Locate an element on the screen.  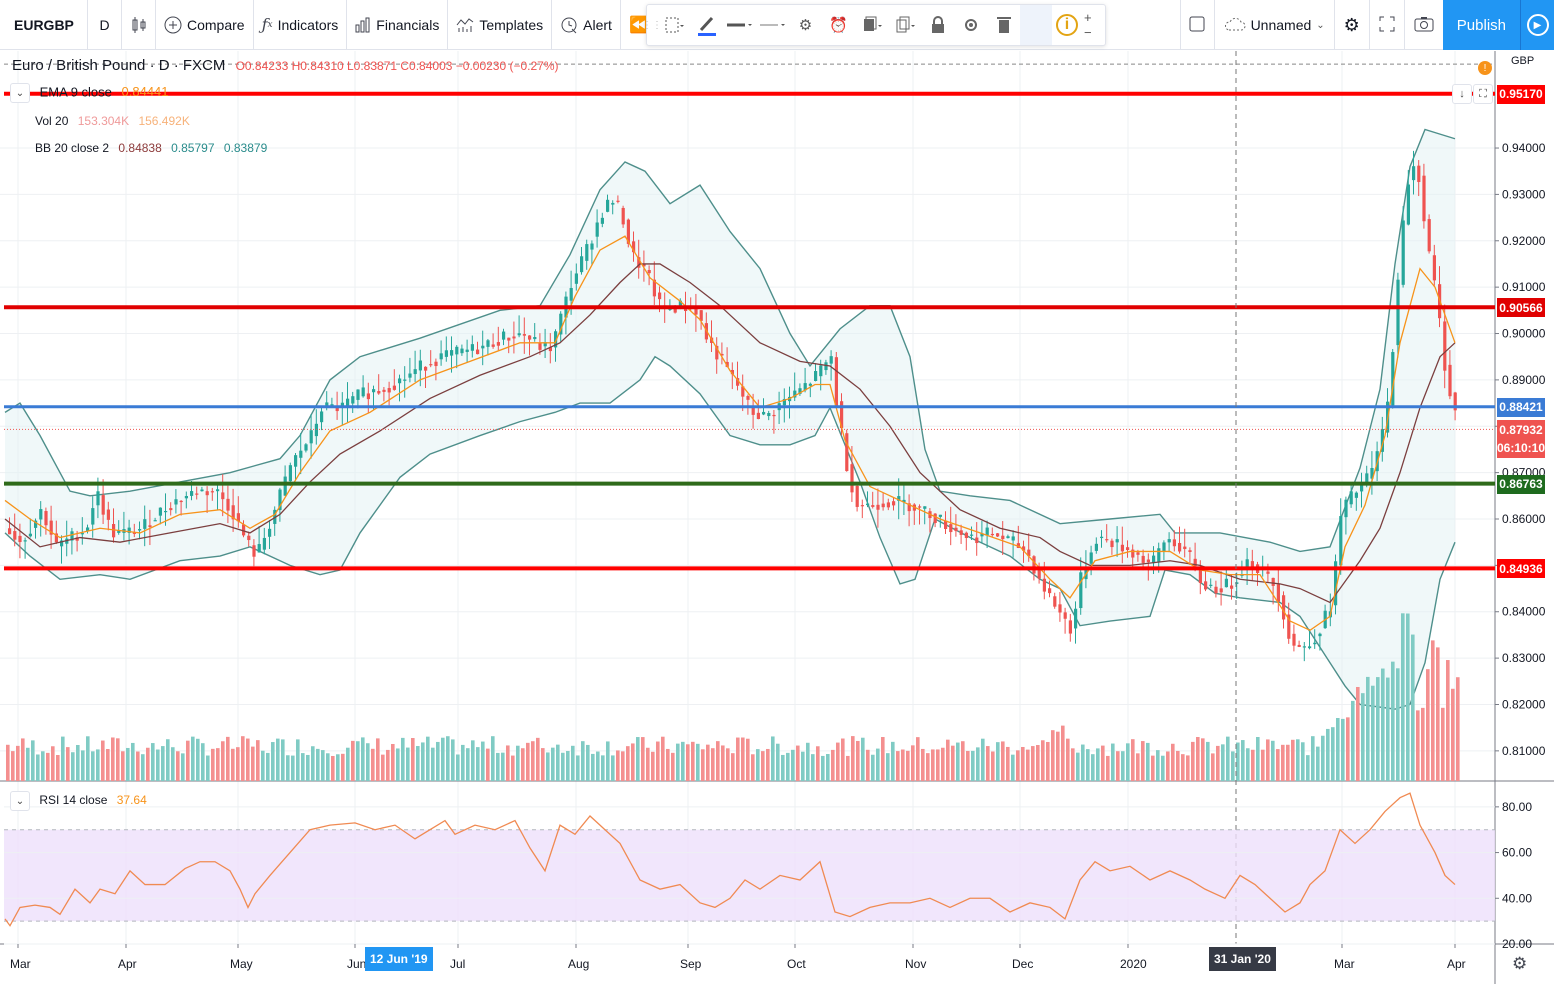
svg-text: 0.93000 is located at coordinates (1524, 194).